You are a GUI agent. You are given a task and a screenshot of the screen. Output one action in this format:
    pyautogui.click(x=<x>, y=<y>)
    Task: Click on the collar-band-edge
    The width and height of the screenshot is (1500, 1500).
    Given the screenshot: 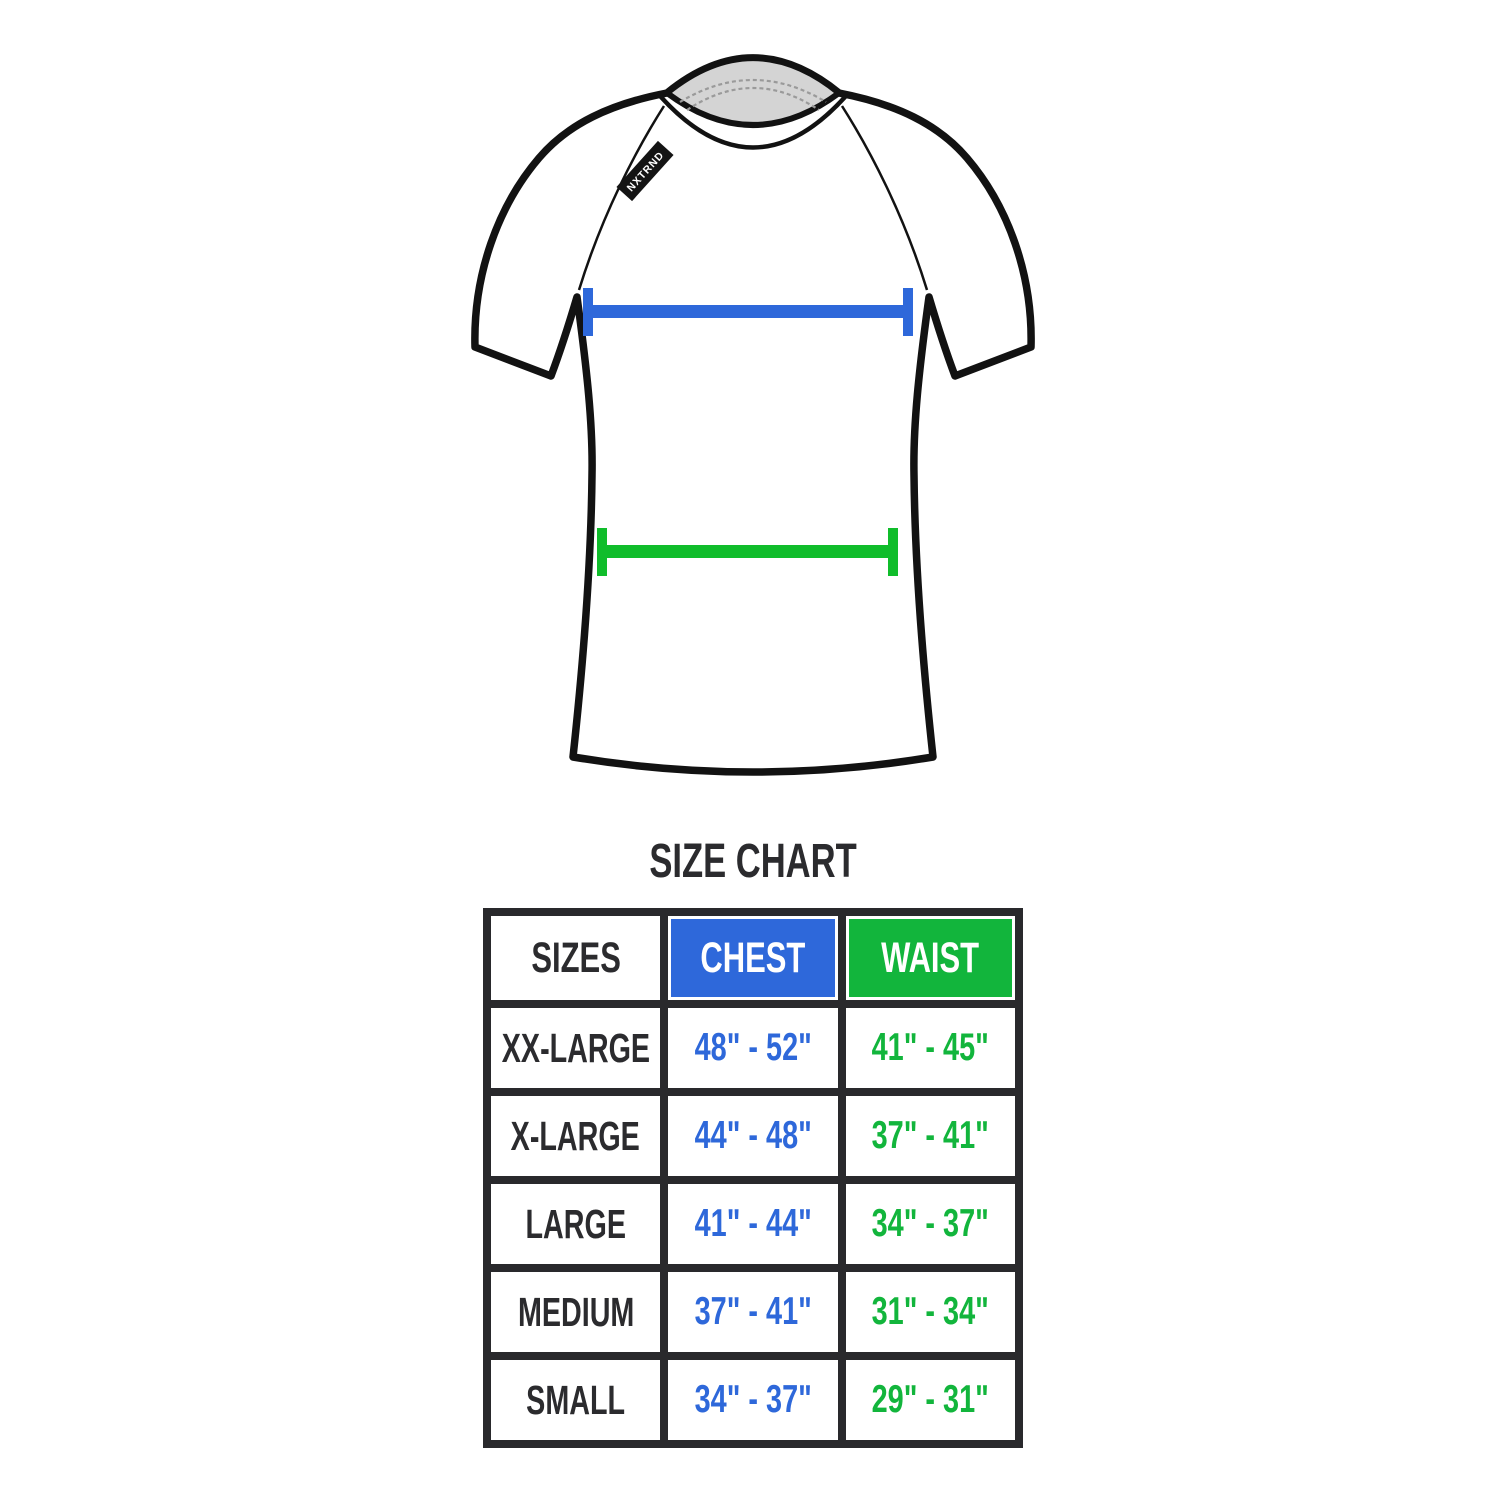 What is the action you would take?
    pyautogui.click(x=753, y=122)
    